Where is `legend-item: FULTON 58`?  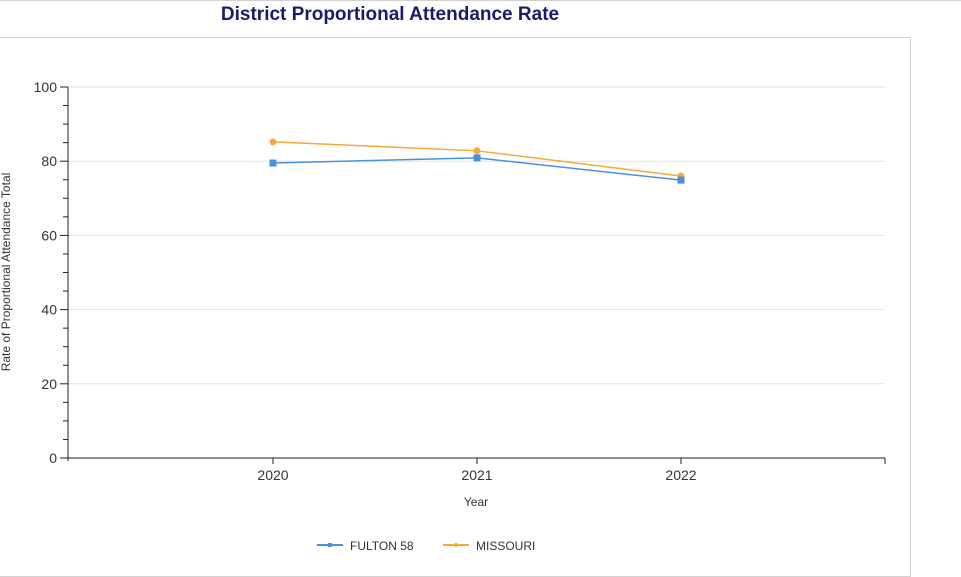
legend-item: FULTON 58 is located at coordinates (365, 546).